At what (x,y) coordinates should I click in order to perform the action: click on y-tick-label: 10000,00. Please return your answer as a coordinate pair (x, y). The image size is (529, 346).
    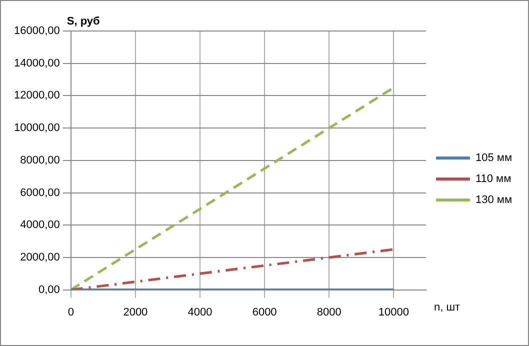
    Looking at the image, I should click on (37, 128).